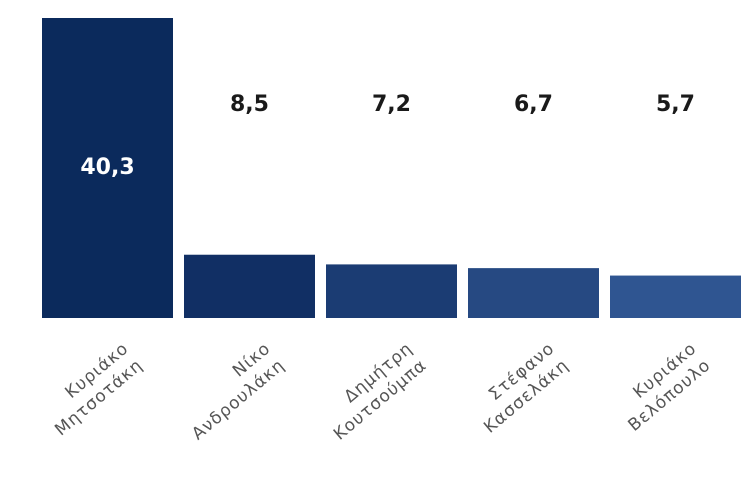  Describe the element at coordinates (231, 392) in the screenshot. I see `category-label: ΝίκοΑνδρουλάκη` at that location.